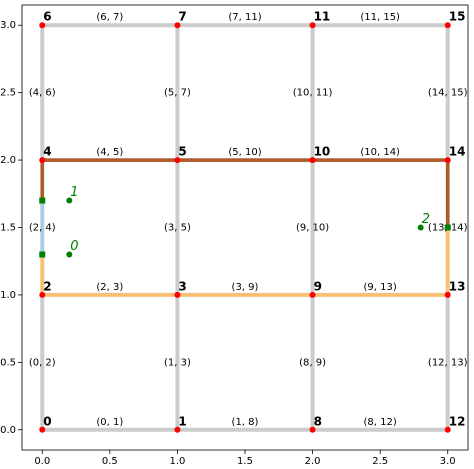 The width and height of the screenshot is (474, 469). I want to click on node-label: 6, so click(47, 17).